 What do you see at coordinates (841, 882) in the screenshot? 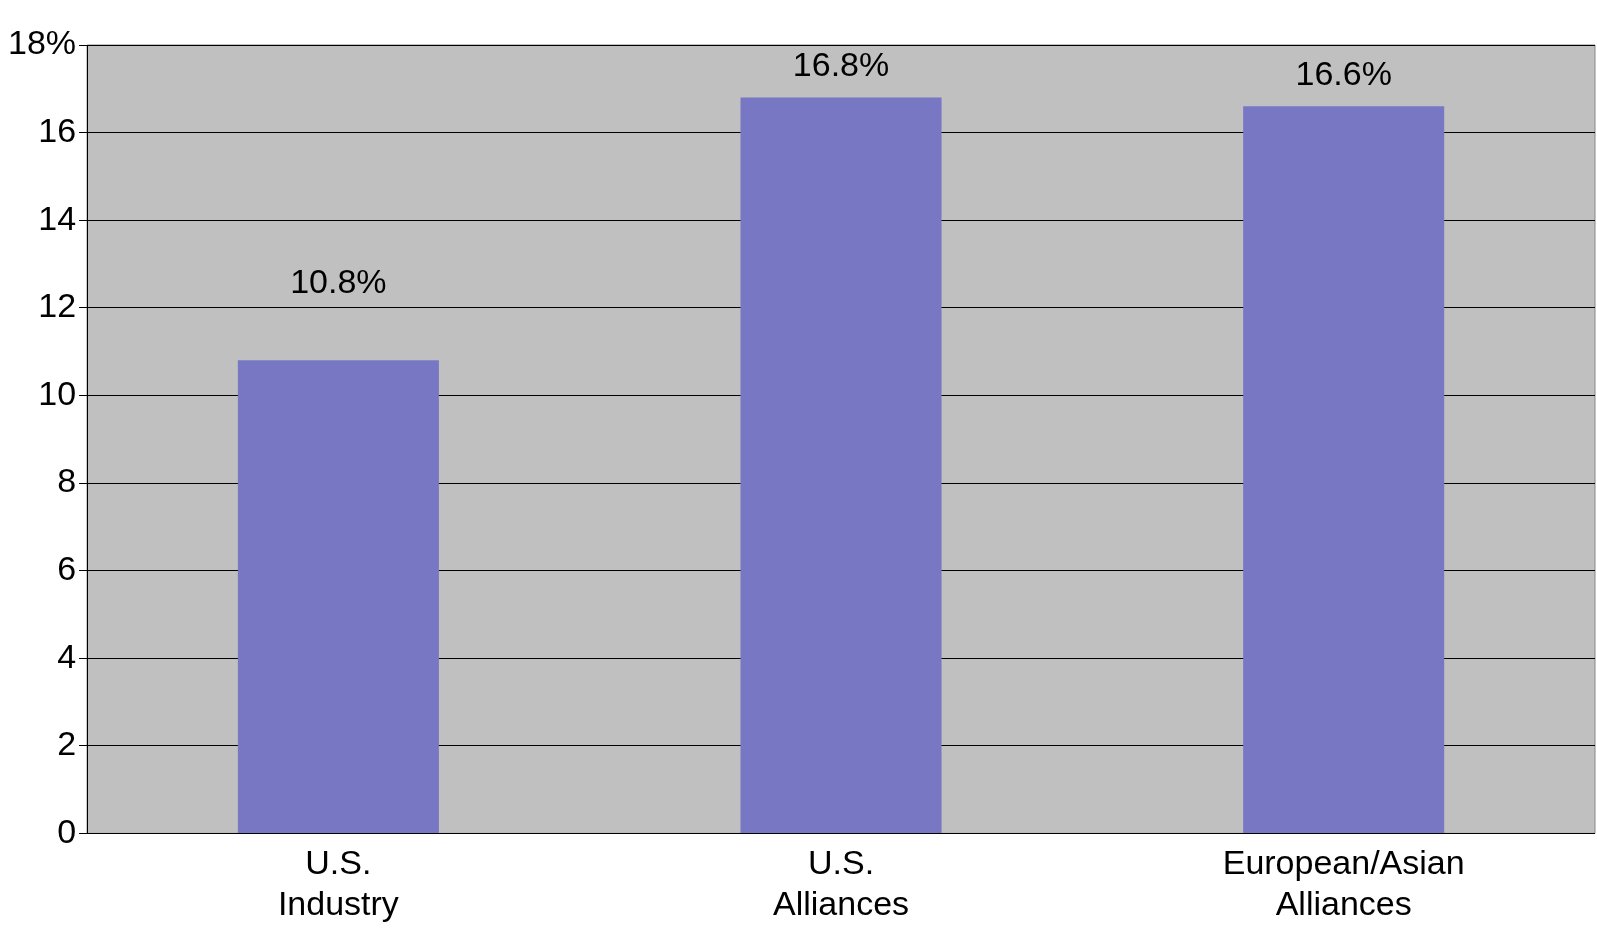
I see `x-tick-label: U.S. Alliances` at bounding box center [841, 882].